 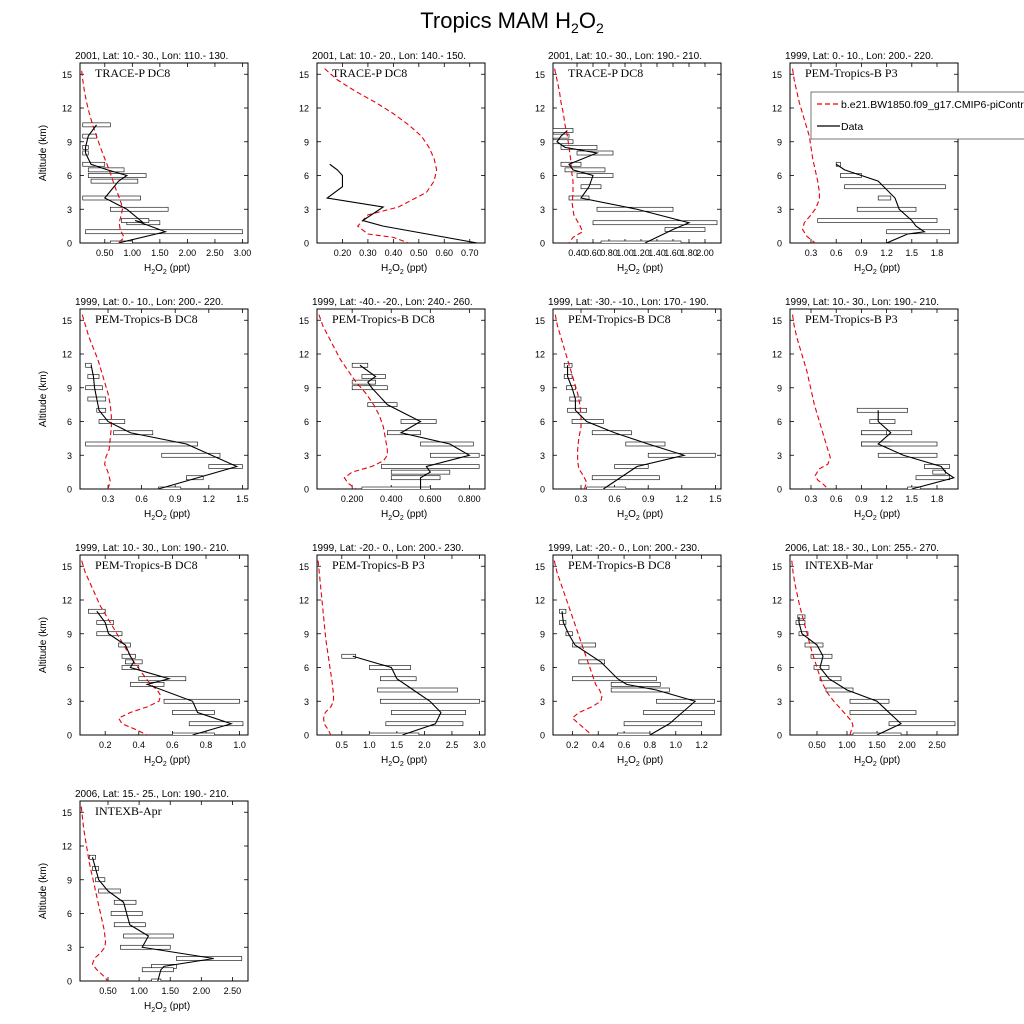 I want to click on x-tick-label: 0.4, so click(x=598, y=745).